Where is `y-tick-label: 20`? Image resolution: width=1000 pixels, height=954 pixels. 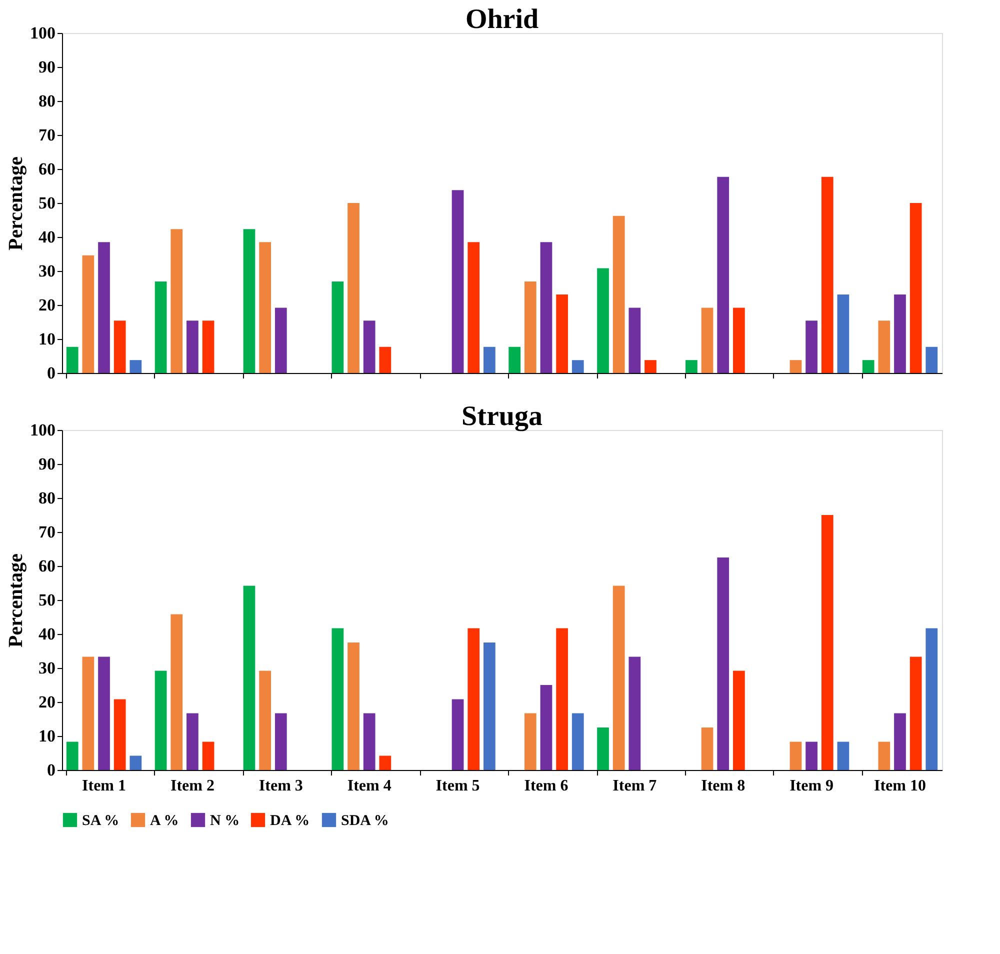
y-tick-label: 20 is located at coordinates (47, 702).